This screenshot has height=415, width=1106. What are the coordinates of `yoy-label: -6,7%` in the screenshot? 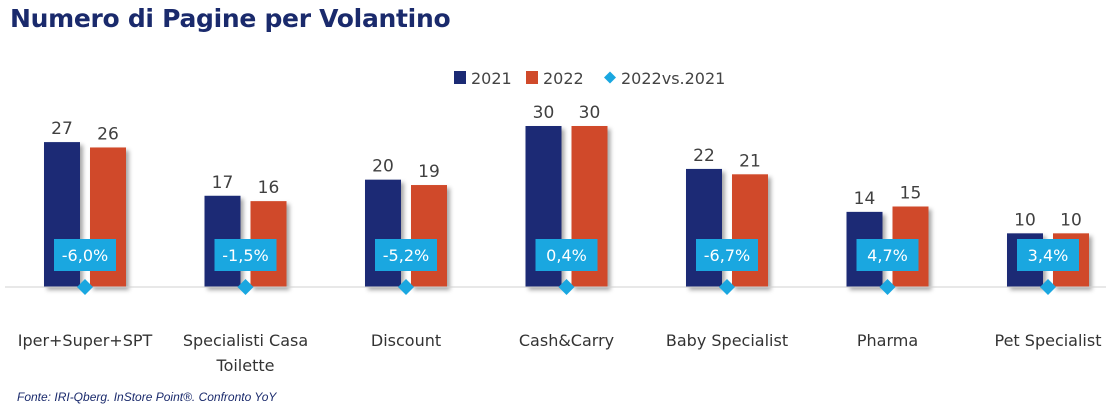 It's located at (727, 255).